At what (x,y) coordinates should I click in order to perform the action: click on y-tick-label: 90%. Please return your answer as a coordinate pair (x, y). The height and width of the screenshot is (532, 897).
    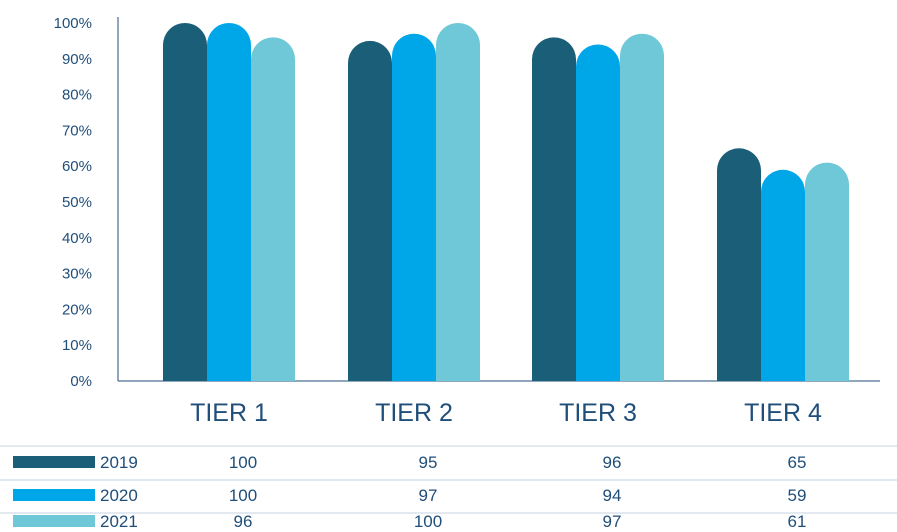
    Looking at the image, I should click on (77, 59).